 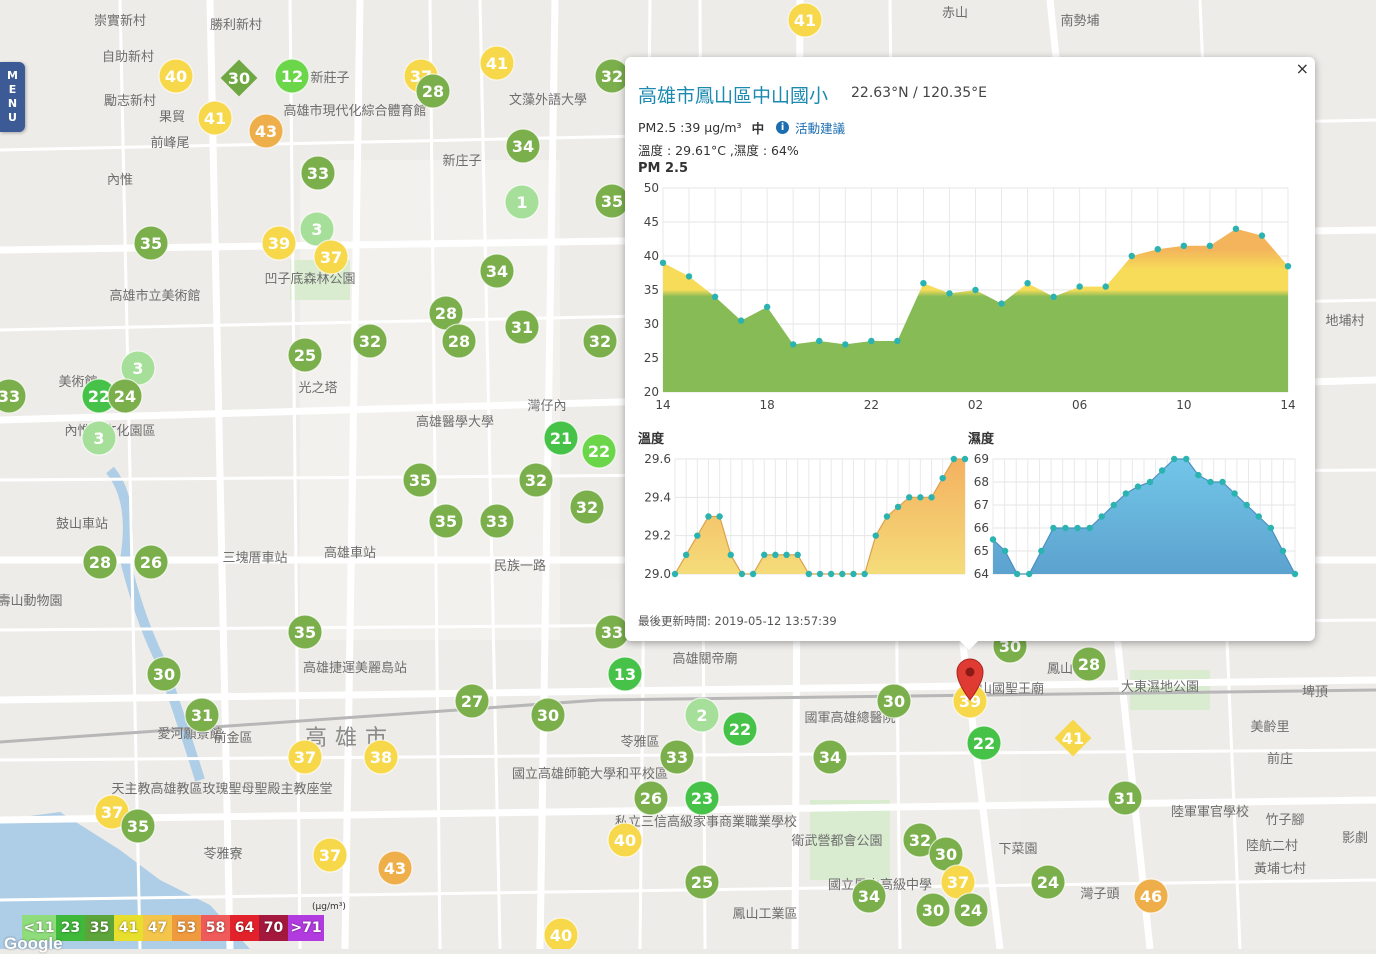 What do you see at coordinates (472, 701) in the screenshot?
I see `aqi-marker: 27` at bounding box center [472, 701].